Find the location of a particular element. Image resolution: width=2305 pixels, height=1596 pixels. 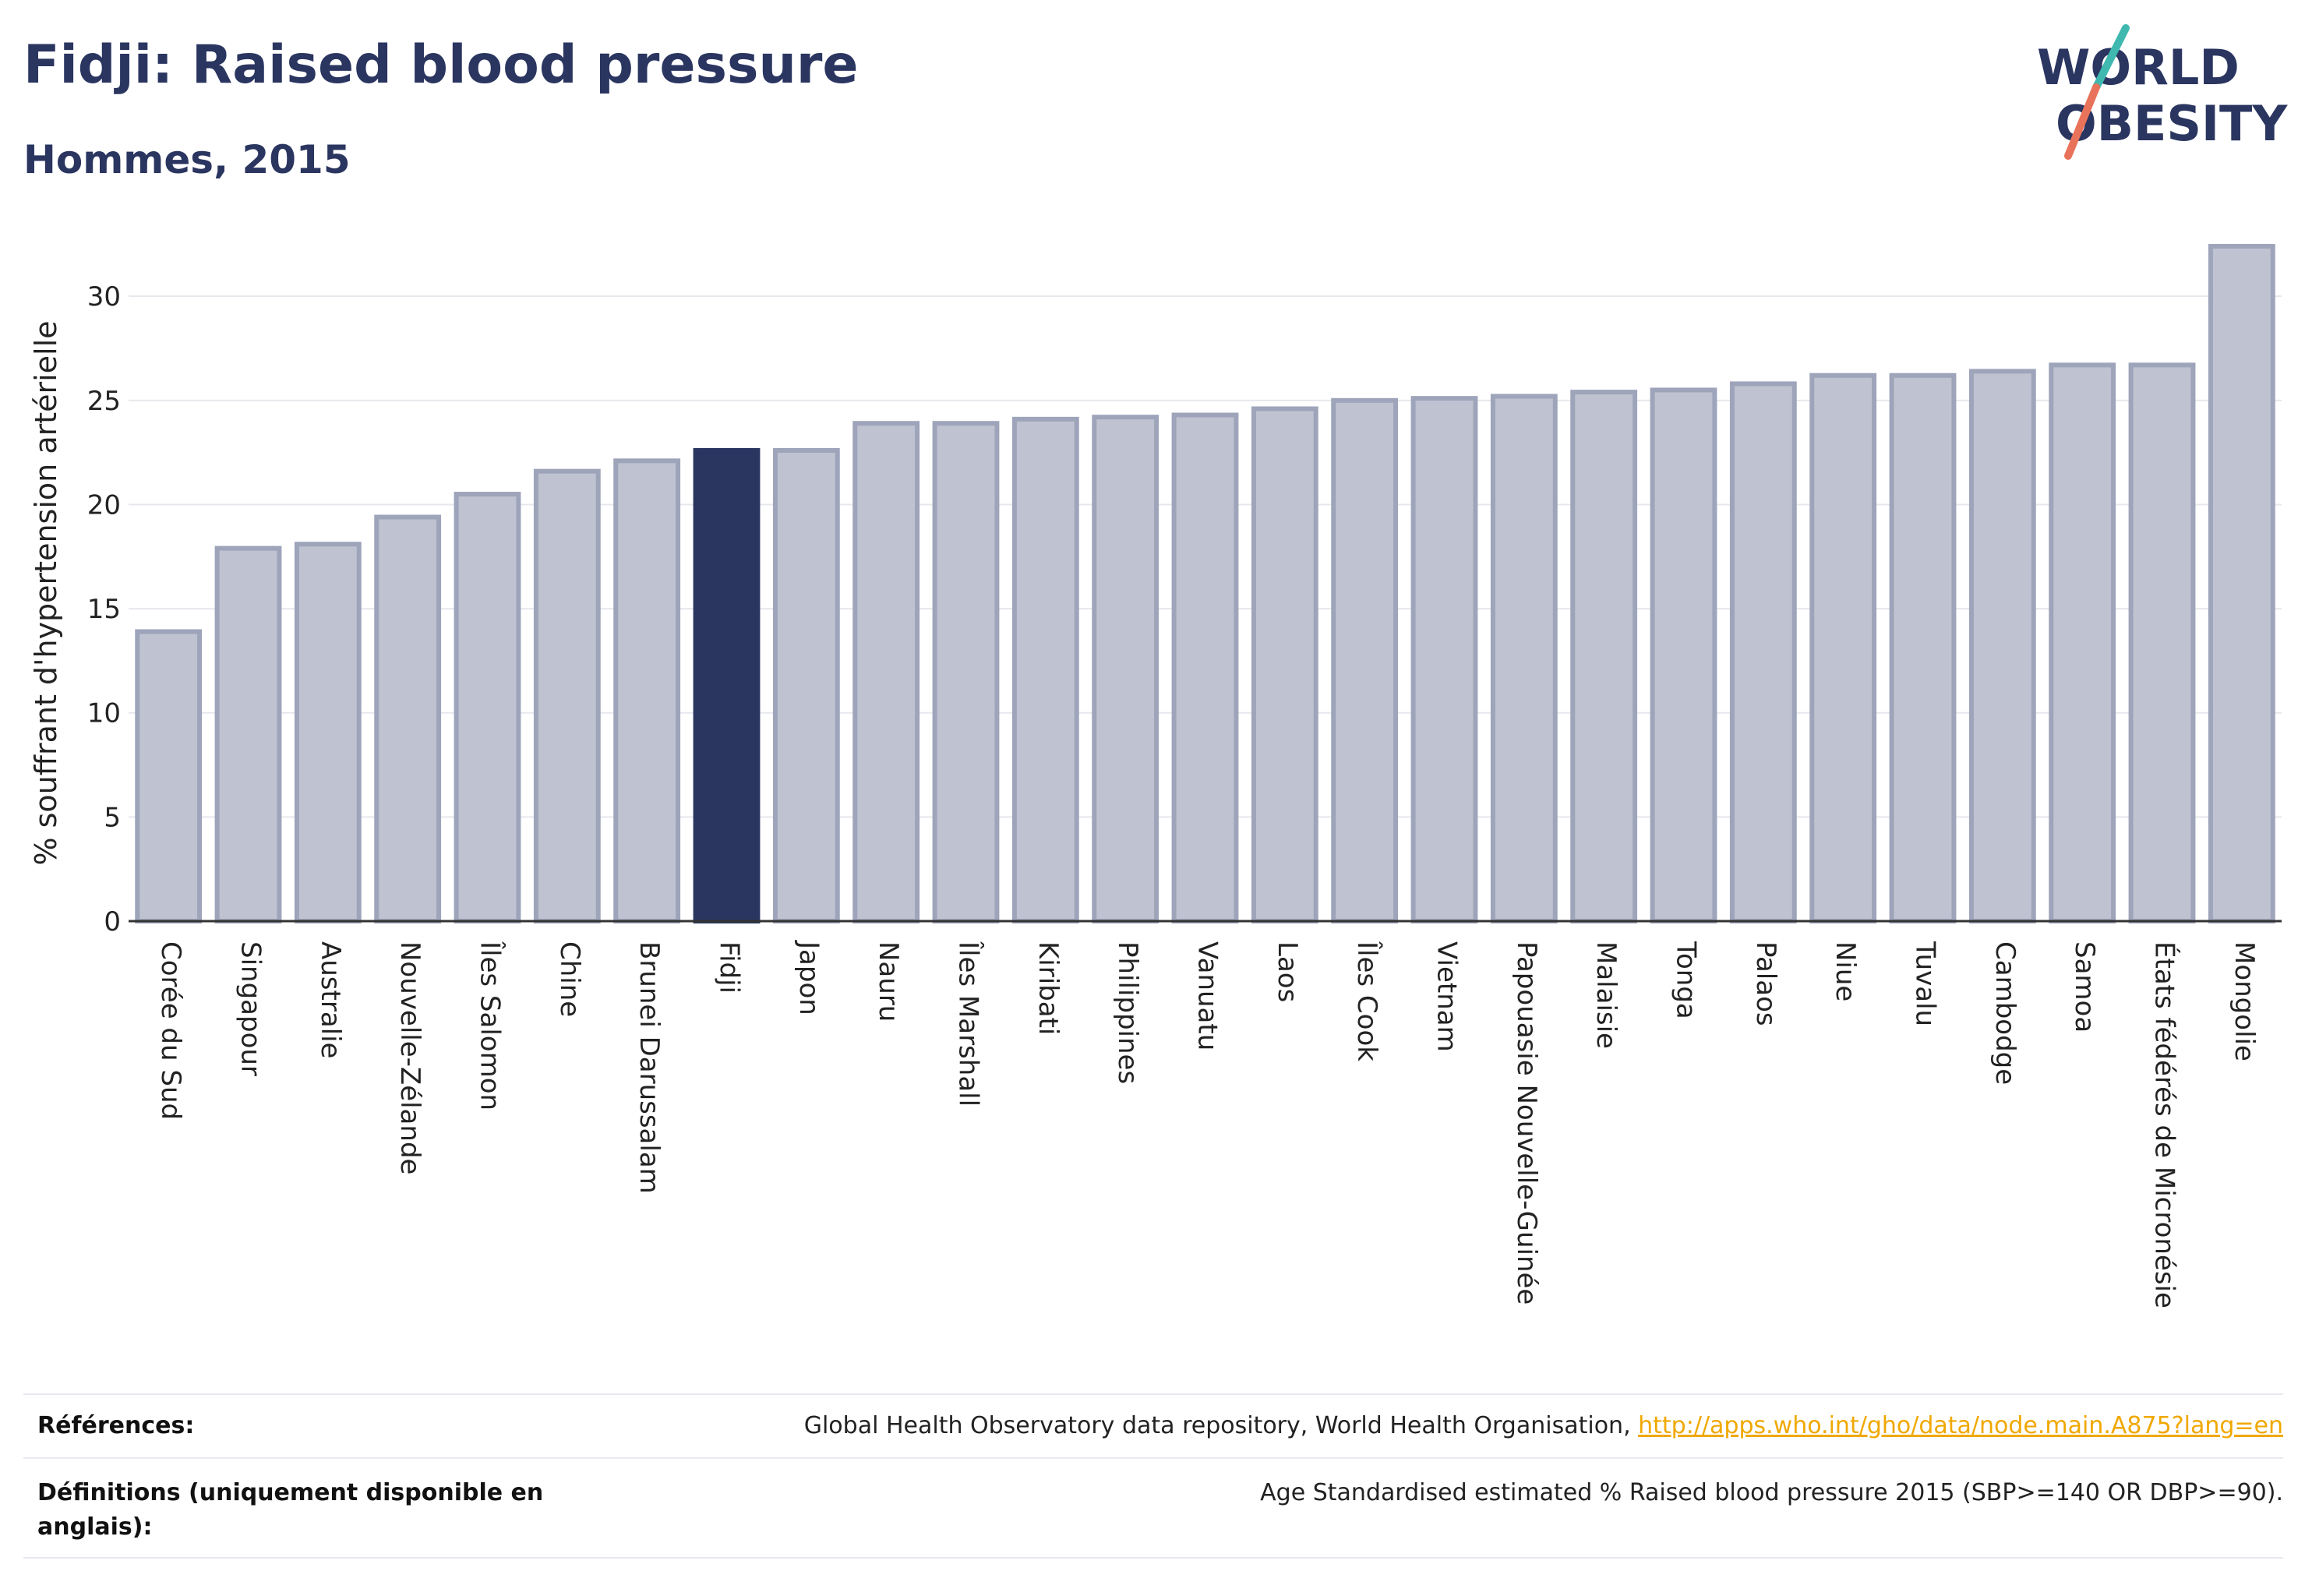

bar--tats-f-d-r-s-de-micron-sie is located at coordinates (2162, 642).